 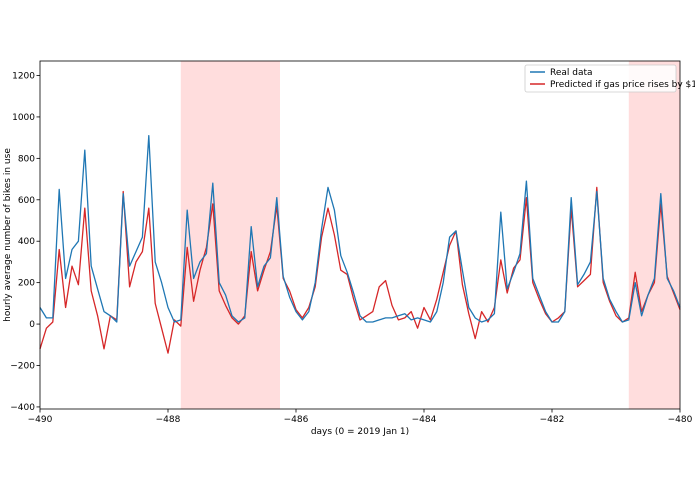 I want to click on y-tick-label: 0, so click(x=32, y=325).